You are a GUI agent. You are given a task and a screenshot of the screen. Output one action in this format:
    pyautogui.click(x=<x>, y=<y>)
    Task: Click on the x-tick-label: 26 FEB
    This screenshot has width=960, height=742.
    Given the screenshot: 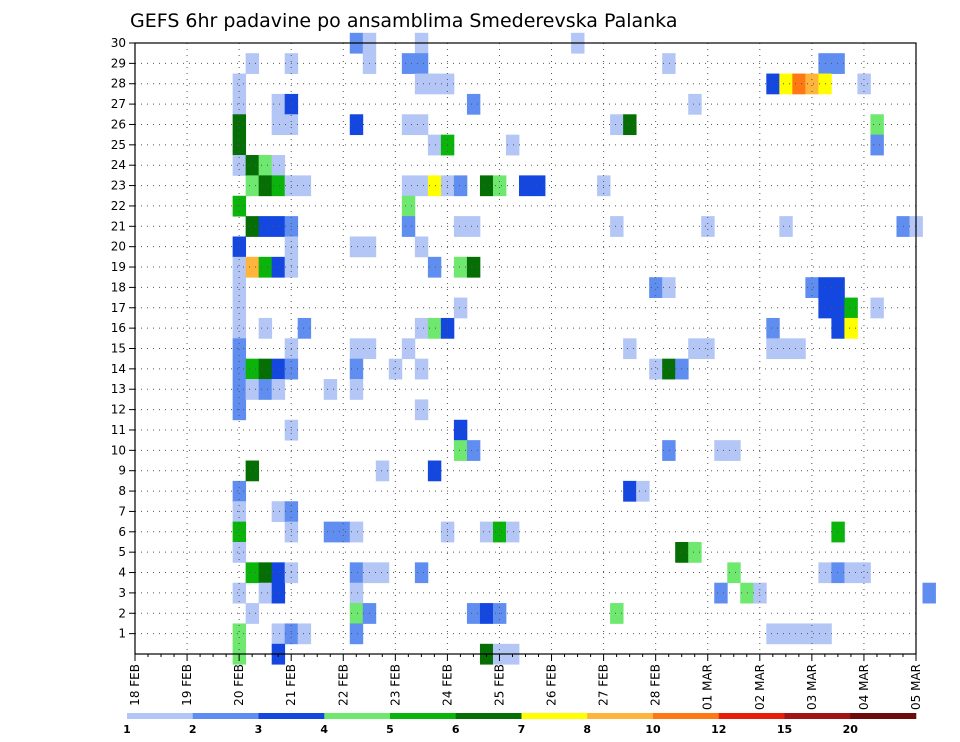 What is the action you would take?
    pyautogui.click(x=552, y=685)
    